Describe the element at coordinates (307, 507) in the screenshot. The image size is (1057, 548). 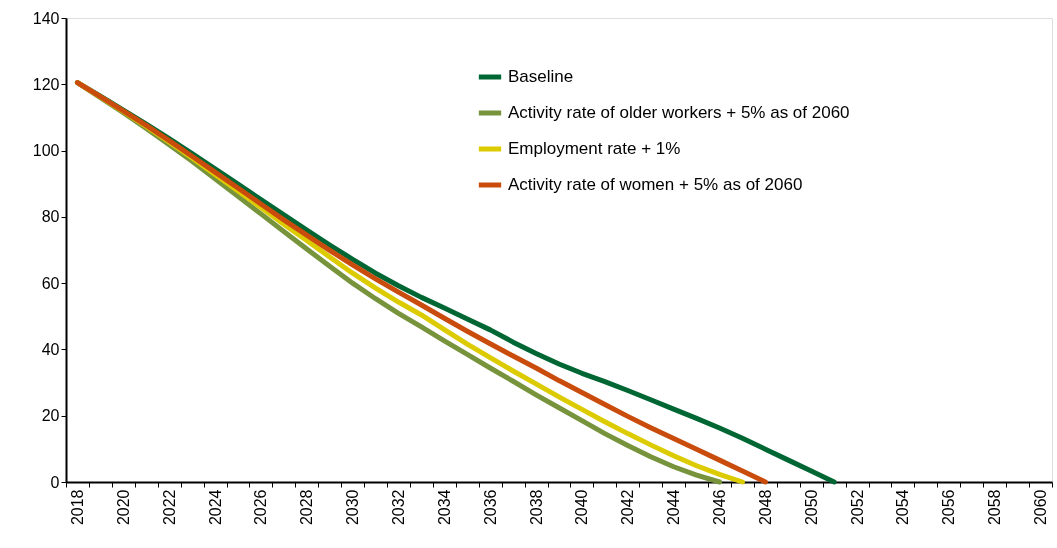
I see `x-tick-label: 2028` at that location.